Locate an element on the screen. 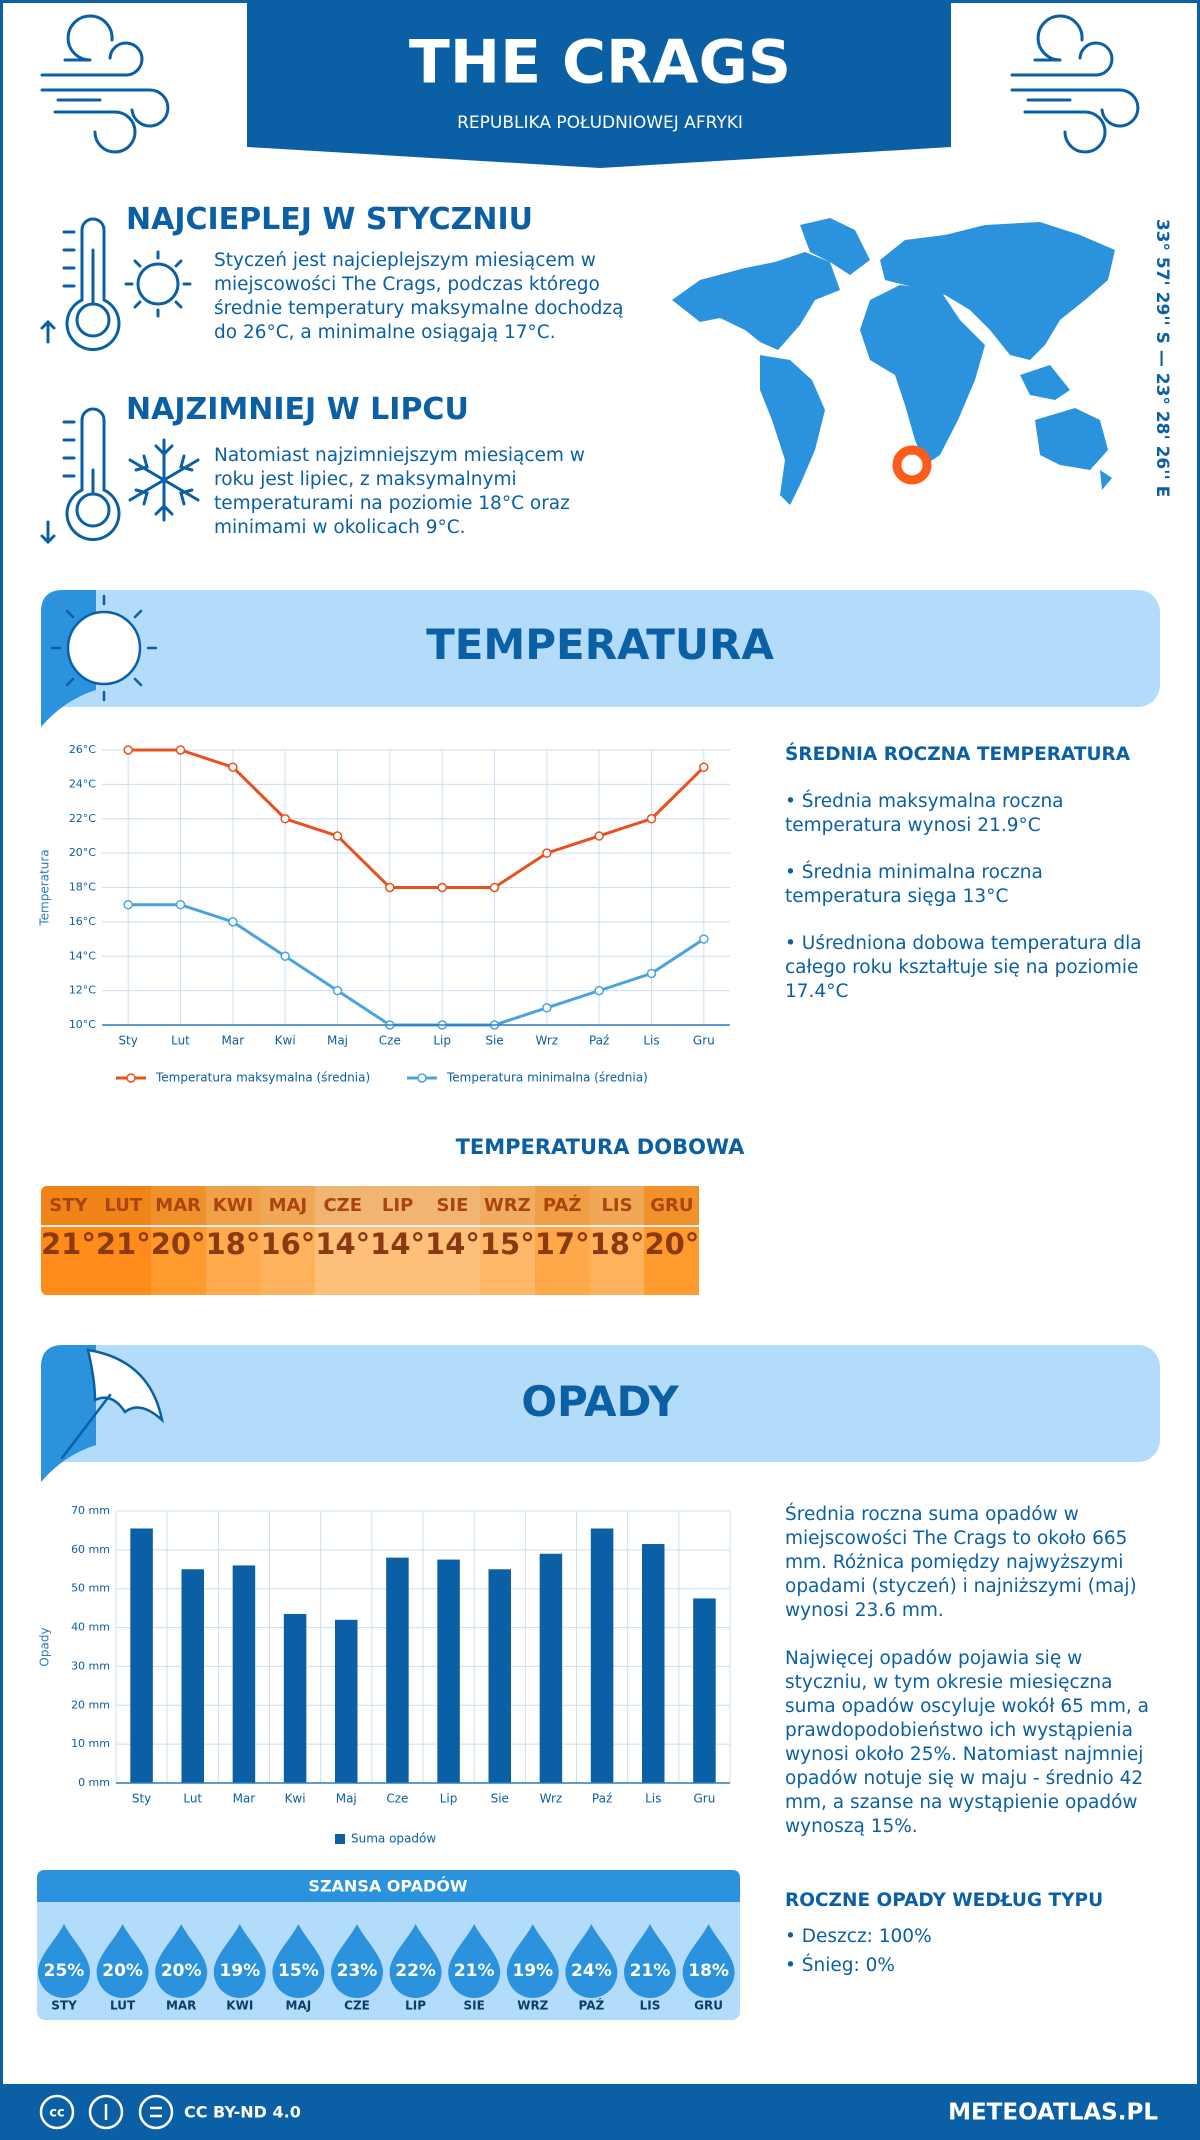  drop-month: LUT is located at coordinates (123, 2006).